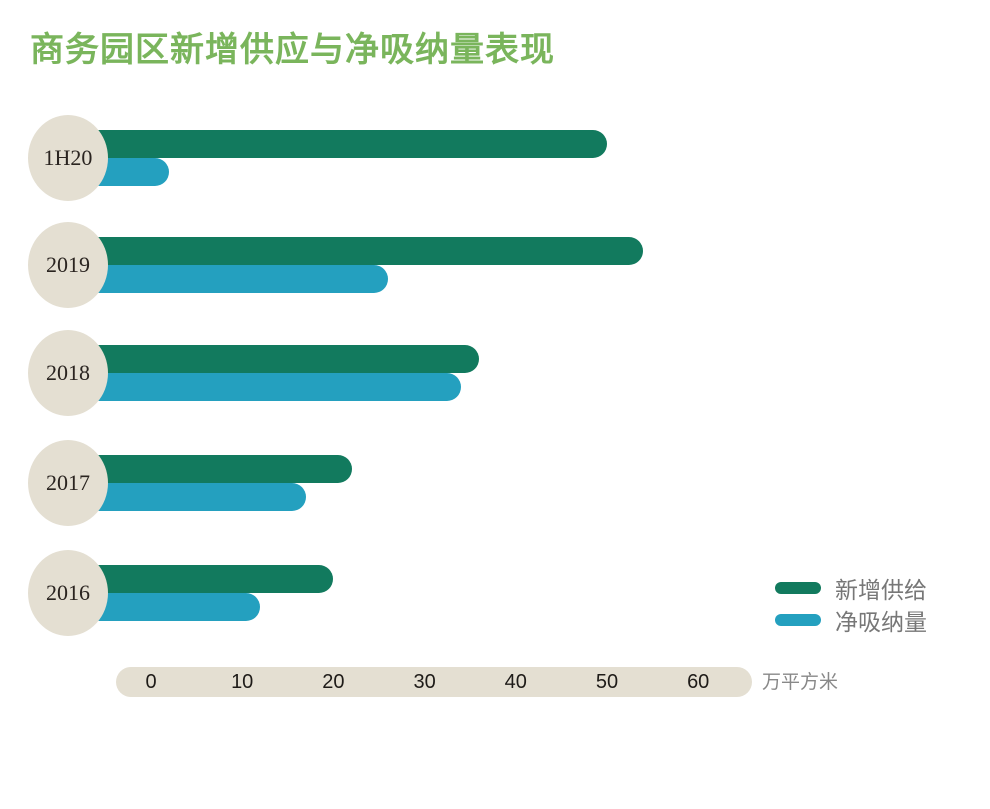 This screenshot has width=990, height=809. I want to click on bar-group: 2016, so click(495, 595).